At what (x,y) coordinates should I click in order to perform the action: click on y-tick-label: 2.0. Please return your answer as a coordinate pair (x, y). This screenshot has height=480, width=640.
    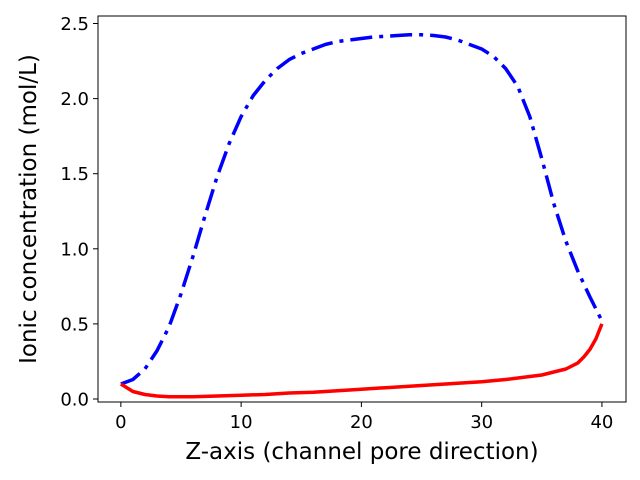
    Looking at the image, I should click on (74, 99).